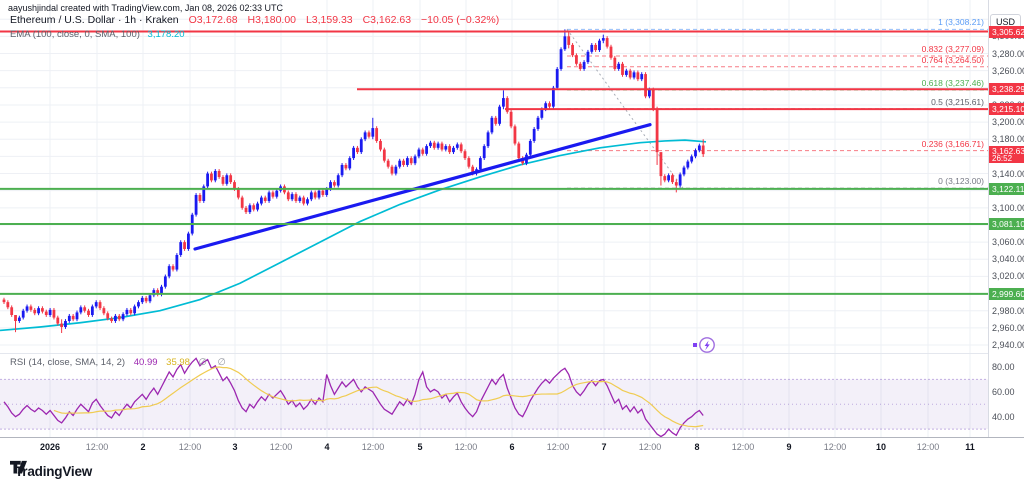 The height and width of the screenshot is (488, 1024). I want to click on time-tick: 11, so click(970, 447).